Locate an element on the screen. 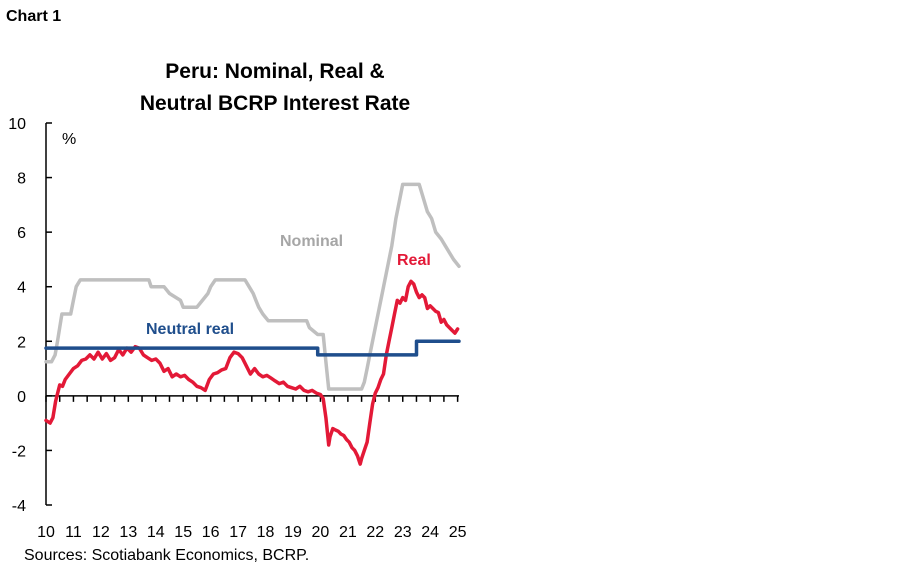 This screenshot has width=900, height=579. x-tick-label: 13 is located at coordinates (128, 532).